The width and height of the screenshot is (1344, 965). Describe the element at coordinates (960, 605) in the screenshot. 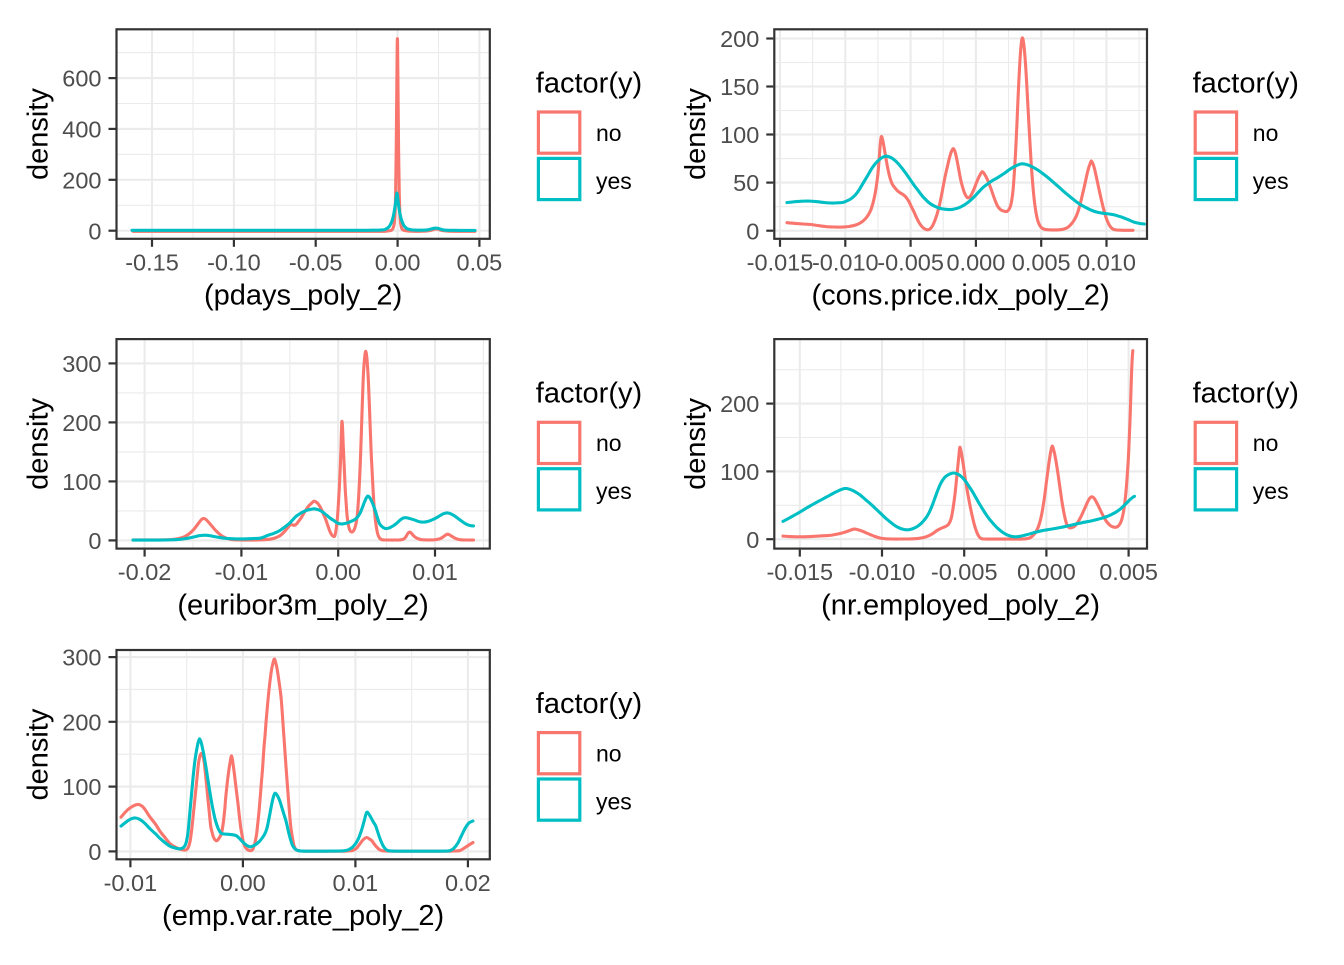

I see `svg-text: (nr.employed_poly_2)` at that location.